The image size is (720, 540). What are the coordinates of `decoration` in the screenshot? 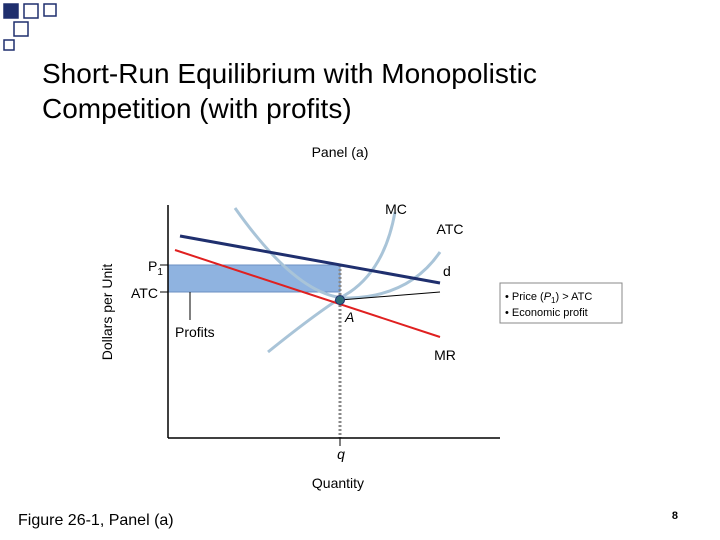 It's located at (30, 27).